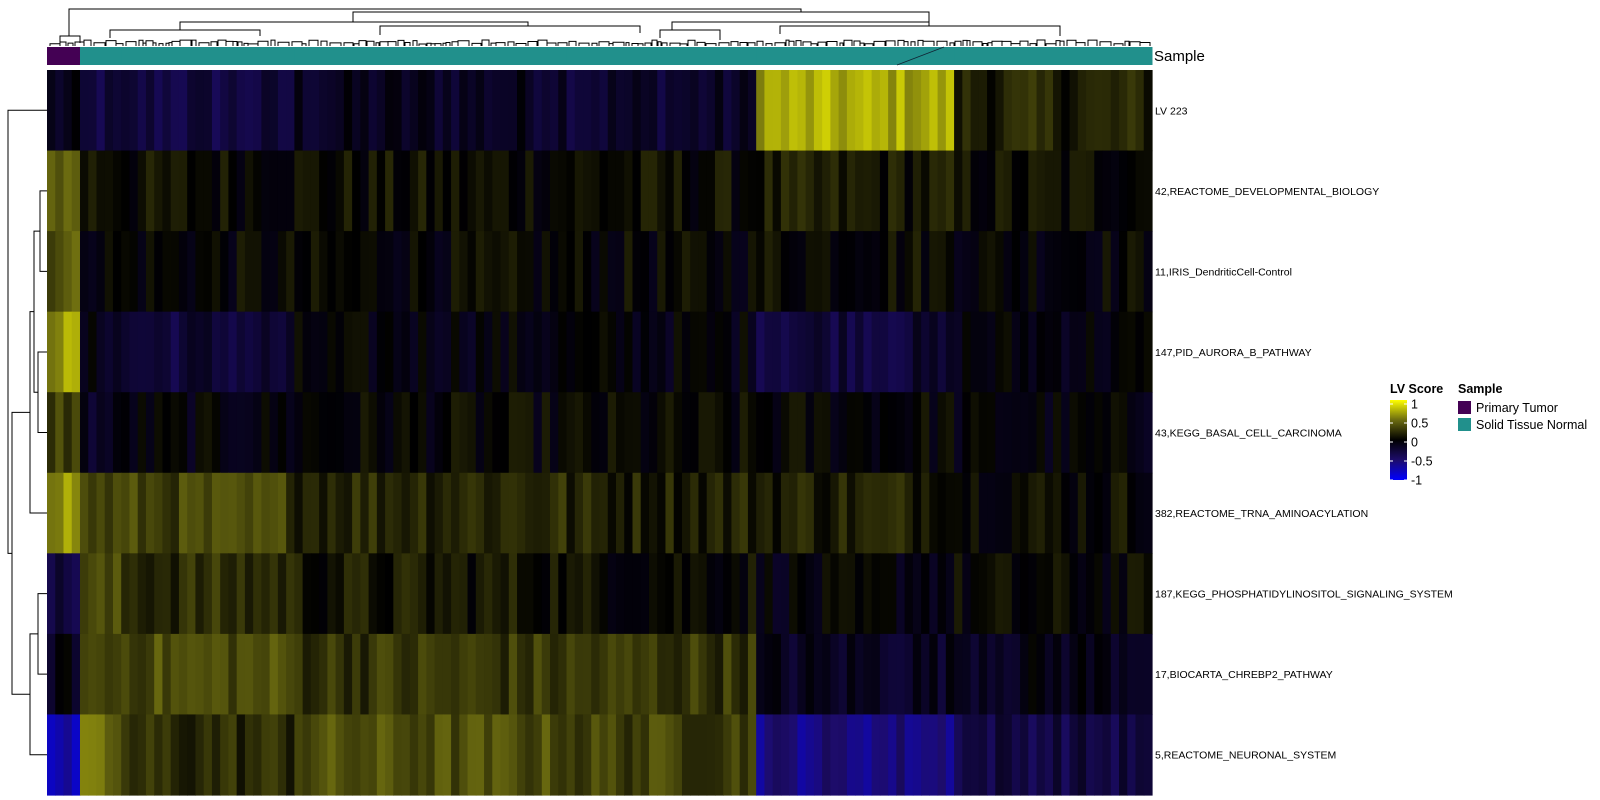 The image size is (1600, 800). Describe the element at coordinates (920, 56) in the screenshot. I see `annotation-divider` at that location.